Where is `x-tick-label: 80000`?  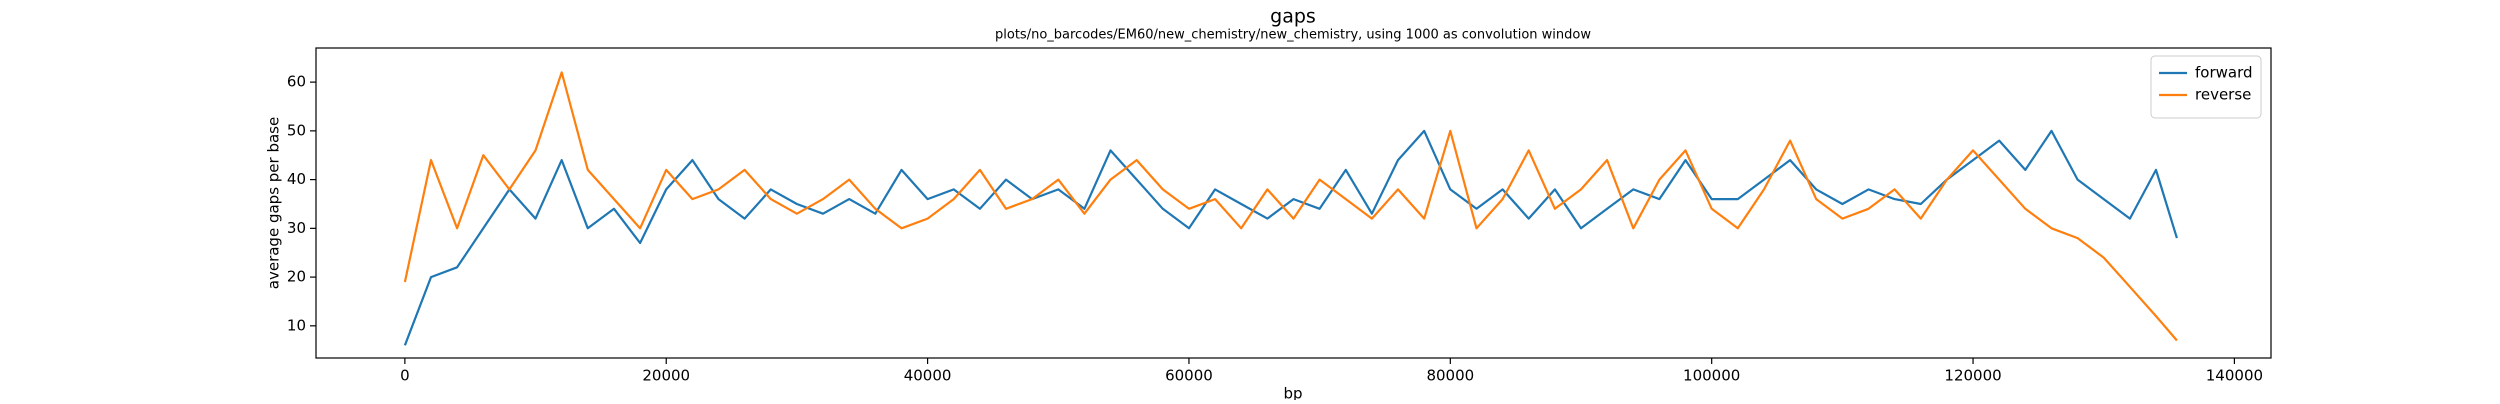 x-tick-label: 80000 is located at coordinates (1450, 376).